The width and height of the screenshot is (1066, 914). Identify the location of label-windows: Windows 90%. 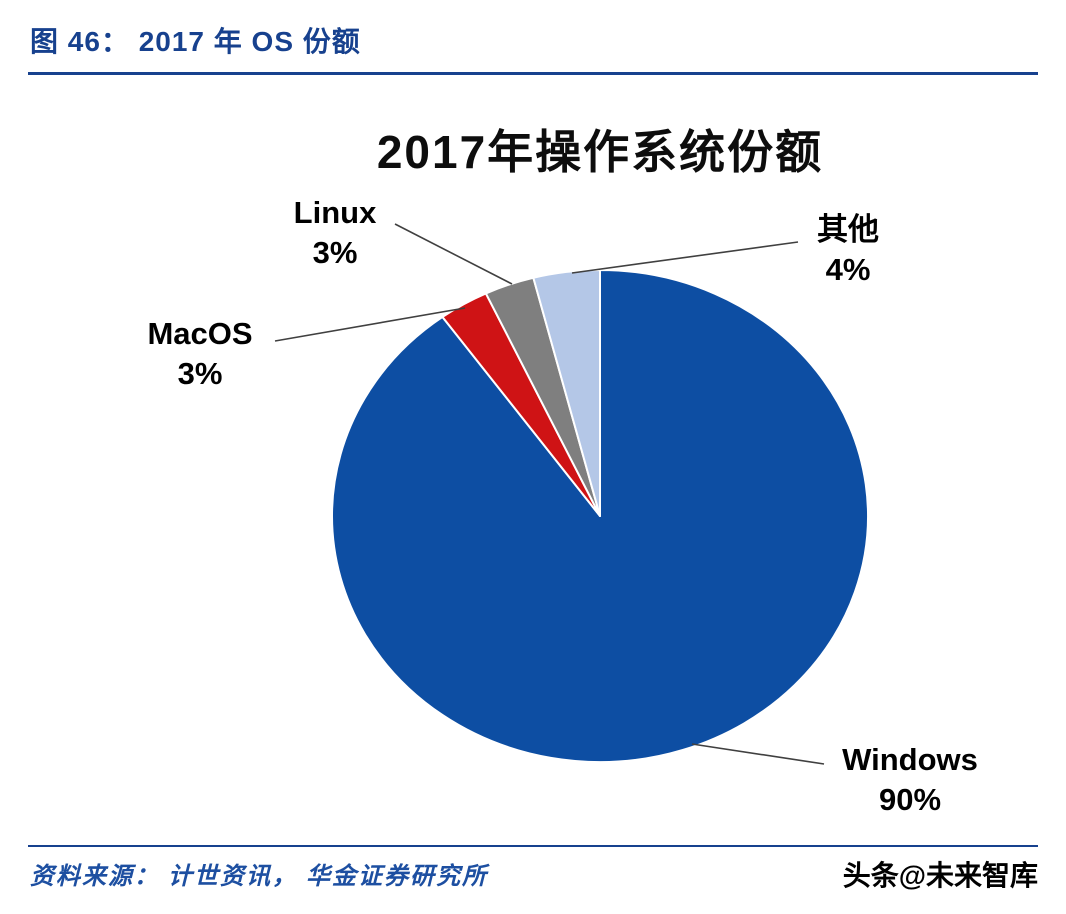
(910, 780).